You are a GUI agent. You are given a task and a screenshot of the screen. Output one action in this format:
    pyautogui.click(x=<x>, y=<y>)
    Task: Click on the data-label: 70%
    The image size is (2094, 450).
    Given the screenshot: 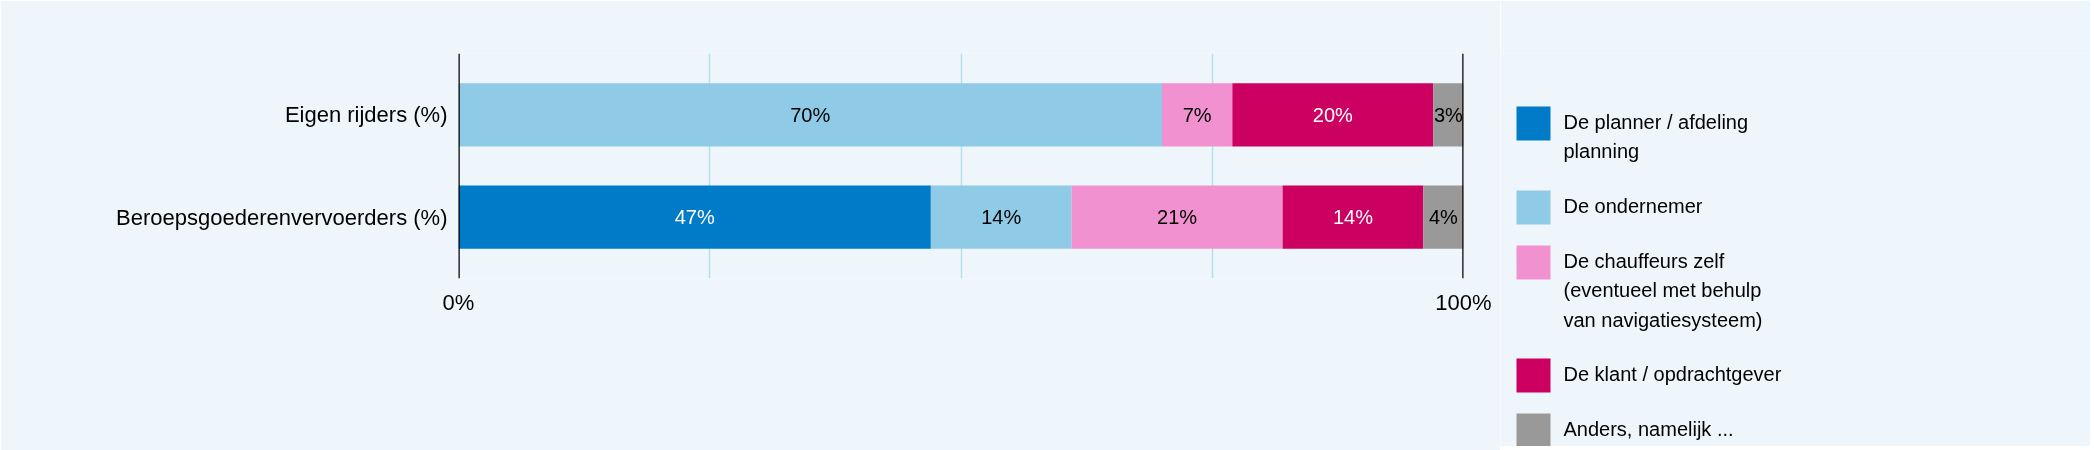 What is the action you would take?
    pyautogui.click(x=810, y=114)
    